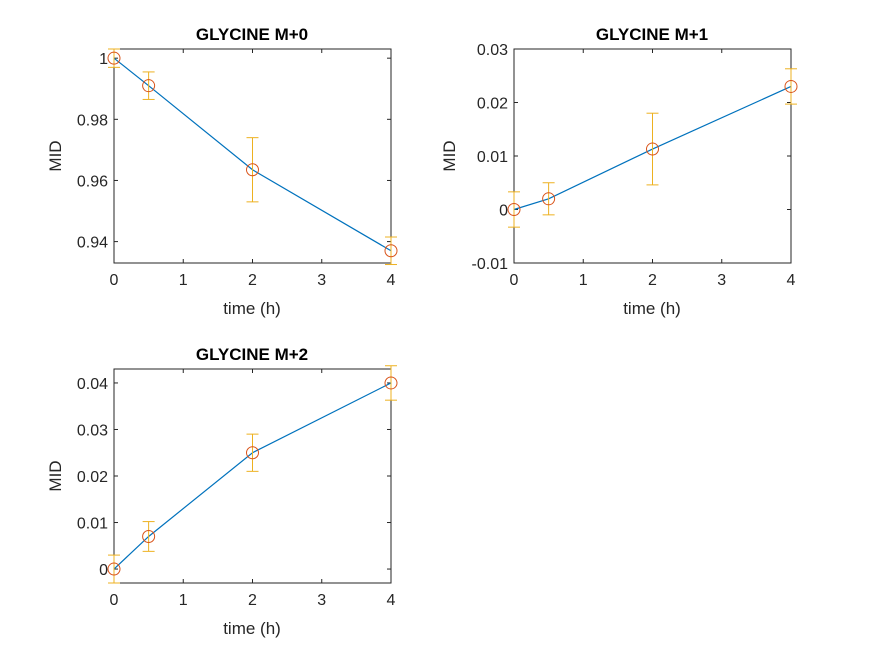 This screenshot has width=875, height=656. I want to click on subplot-2-xlabel: time (h), so click(652, 308).